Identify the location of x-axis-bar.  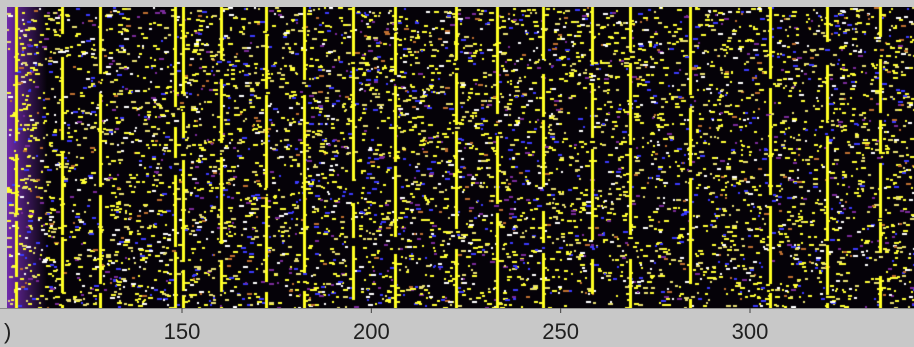
(457, 327).